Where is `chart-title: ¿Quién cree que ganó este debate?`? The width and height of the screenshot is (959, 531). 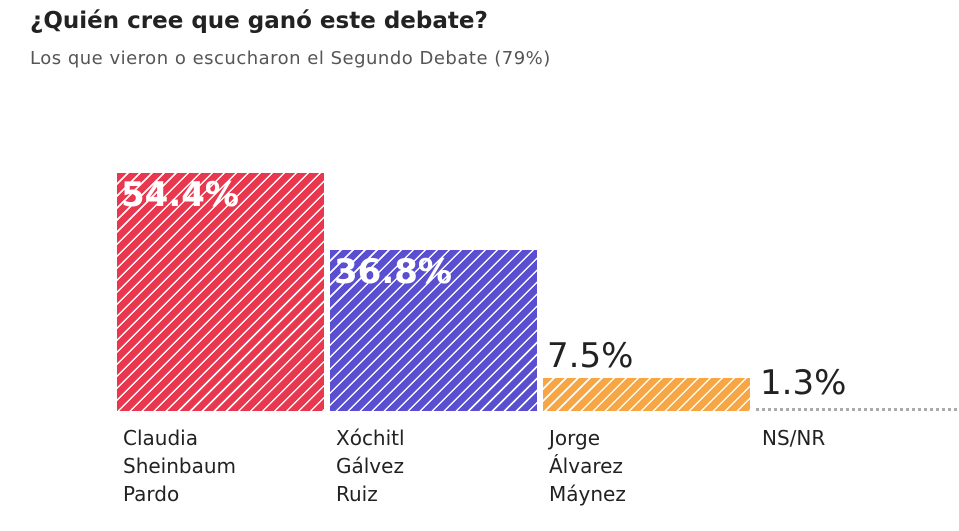 chart-title: ¿Quién cree que ganó este debate? is located at coordinates (259, 21).